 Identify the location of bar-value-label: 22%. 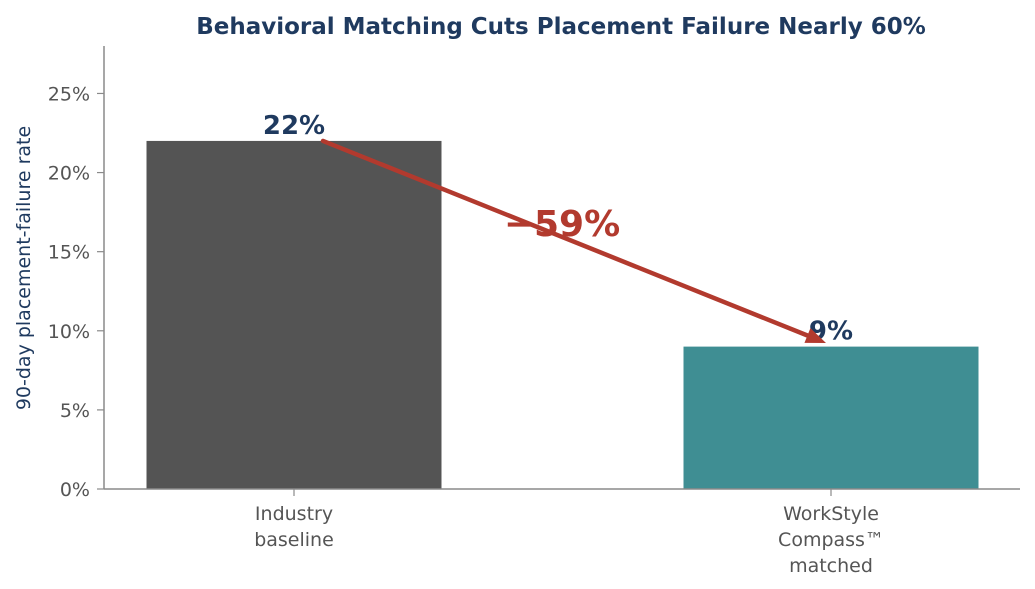
(294, 126).